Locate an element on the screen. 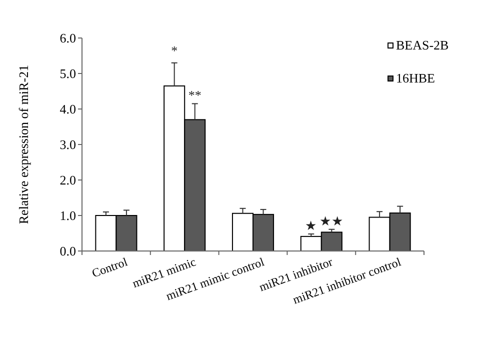  y-tick-label: 2.0 is located at coordinates (68, 180).